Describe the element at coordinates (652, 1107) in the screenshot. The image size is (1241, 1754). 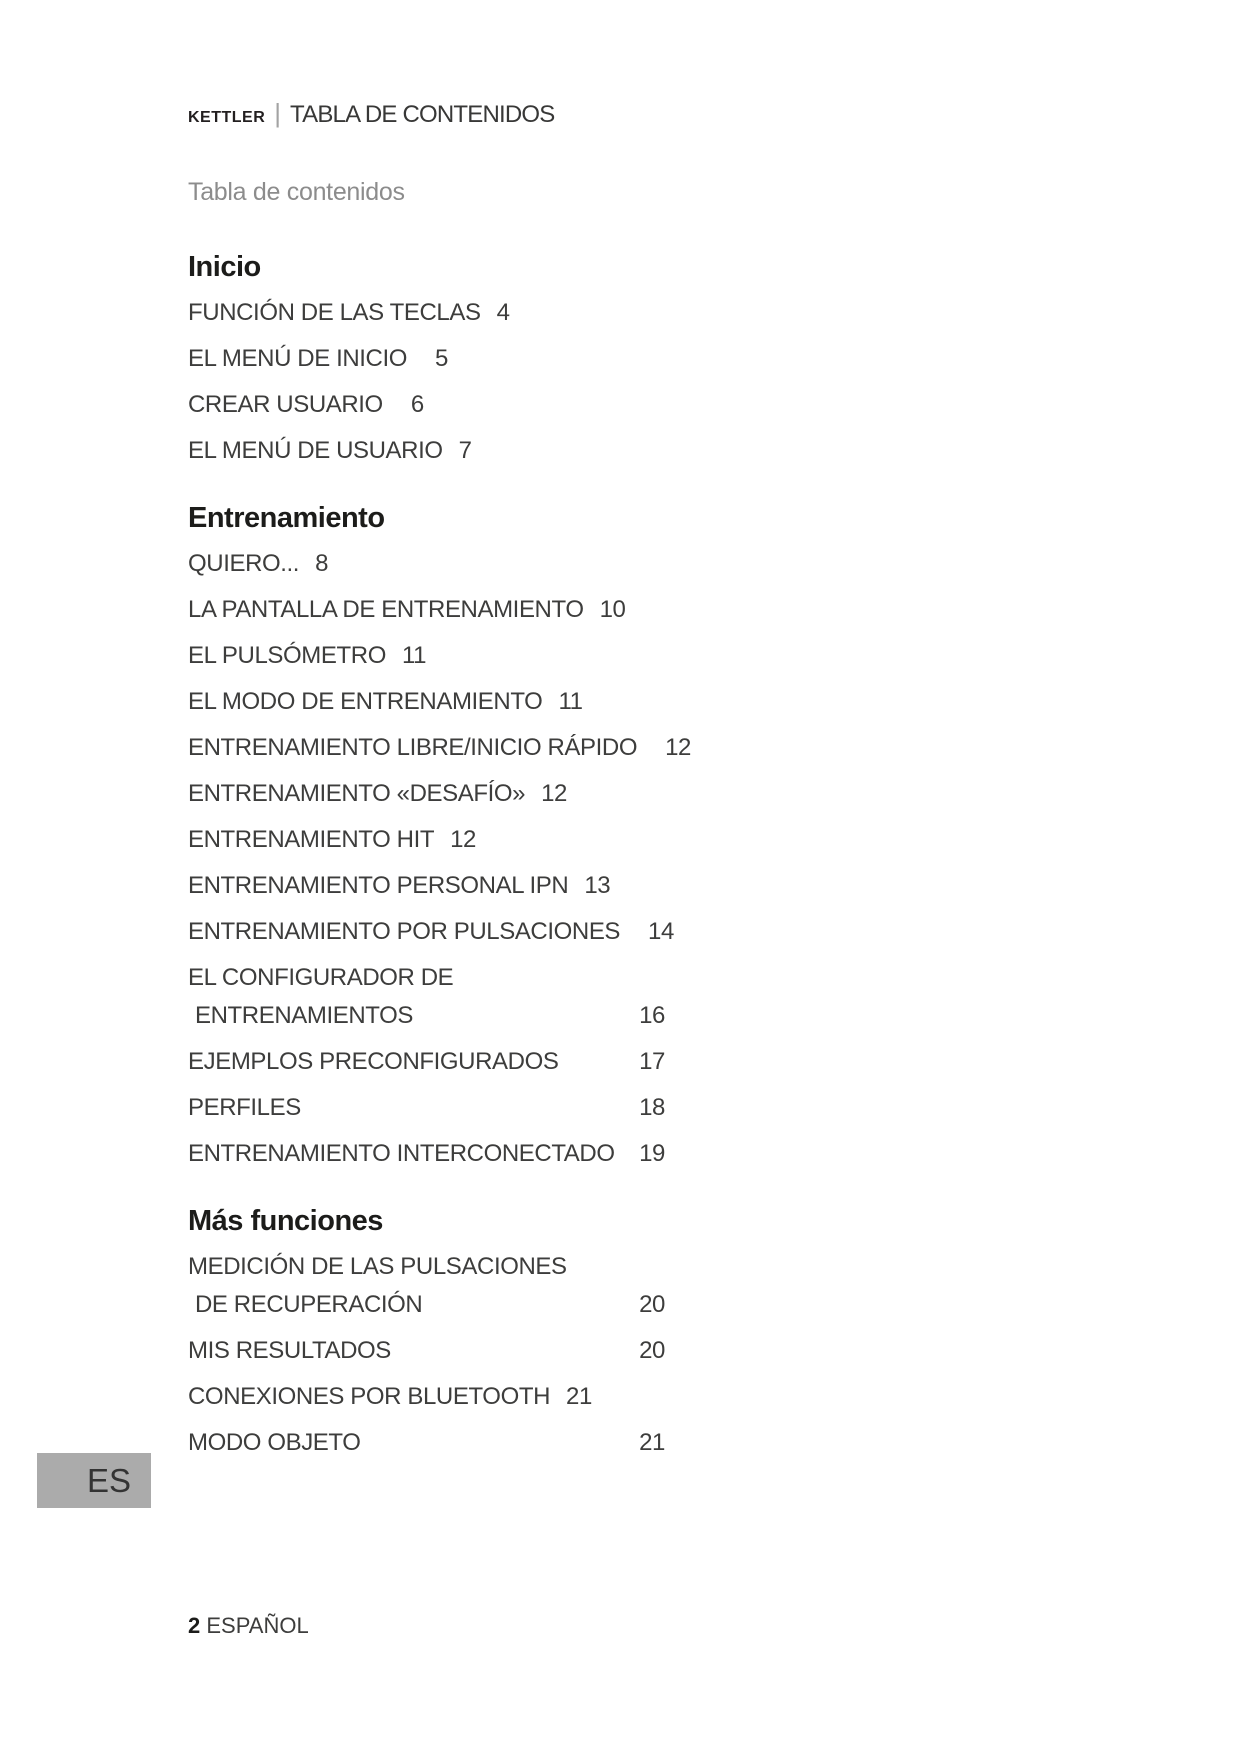
I see `toc-page-number: 18` at that location.